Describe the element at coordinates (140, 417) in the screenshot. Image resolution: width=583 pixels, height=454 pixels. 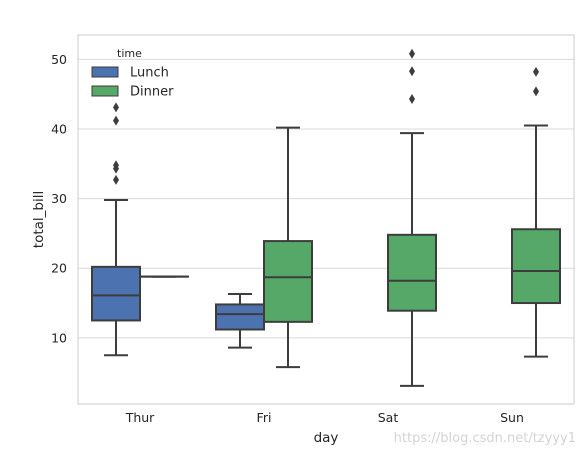
I see `x-tick-label: Thur` at that location.